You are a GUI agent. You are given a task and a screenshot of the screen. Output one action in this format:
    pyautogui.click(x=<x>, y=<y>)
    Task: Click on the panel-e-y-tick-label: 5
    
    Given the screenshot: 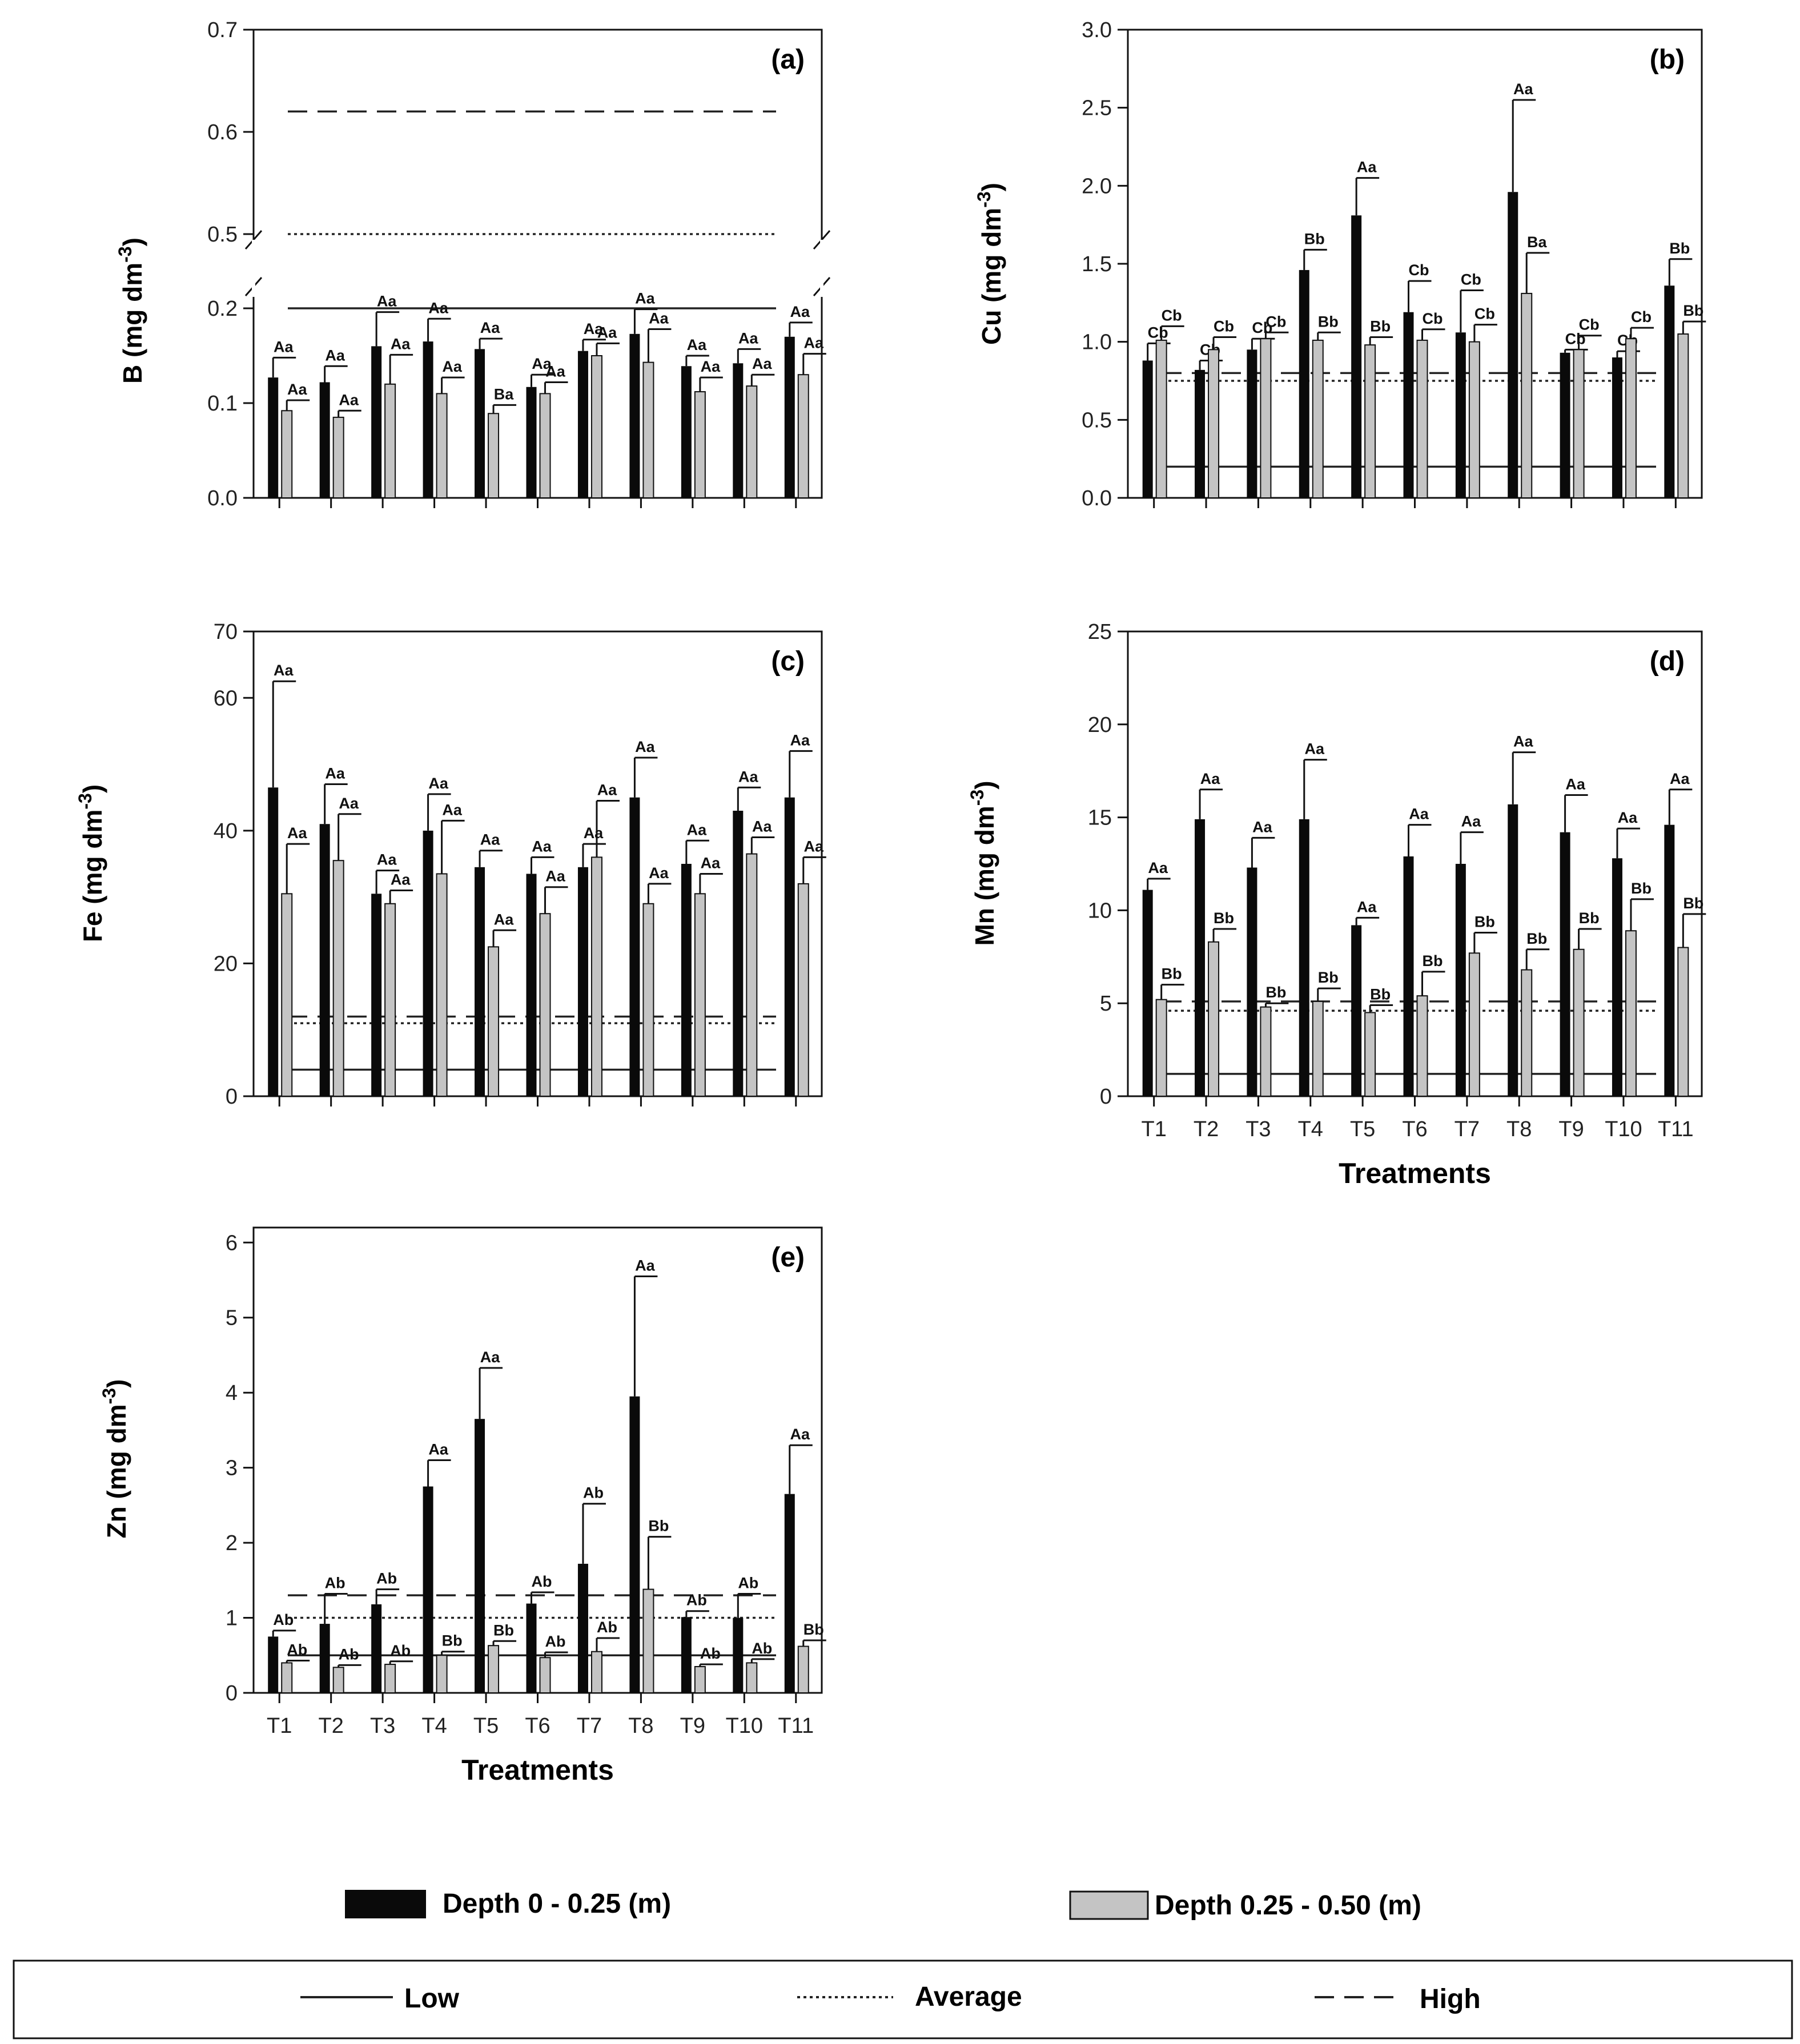 What is the action you would take?
    pyautogui.click(x=232, y=1318)
    